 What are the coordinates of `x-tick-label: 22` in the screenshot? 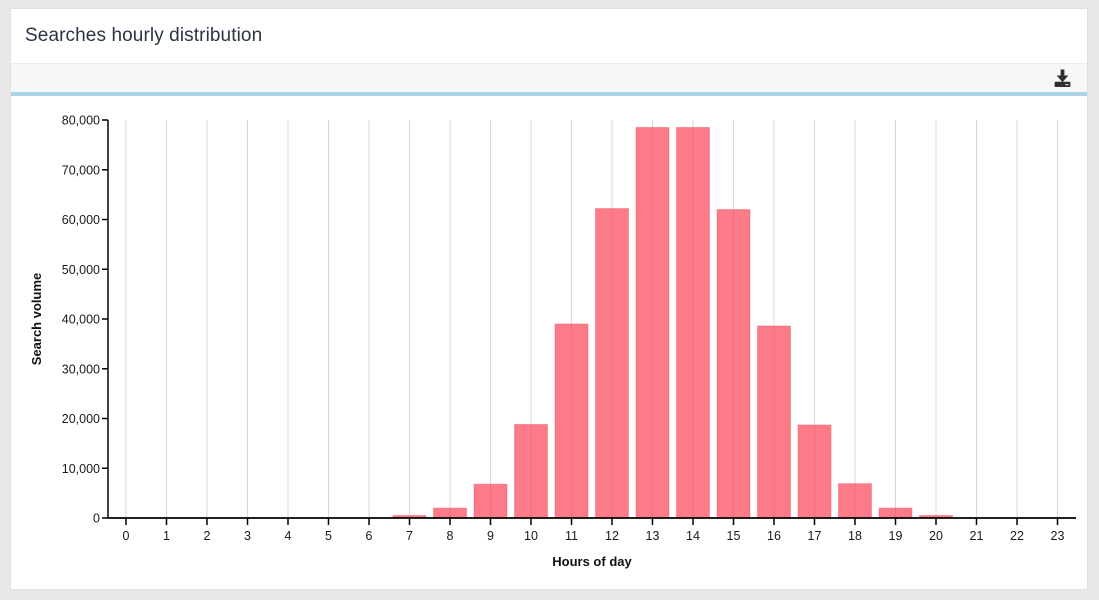 It's located at (1017, 536).